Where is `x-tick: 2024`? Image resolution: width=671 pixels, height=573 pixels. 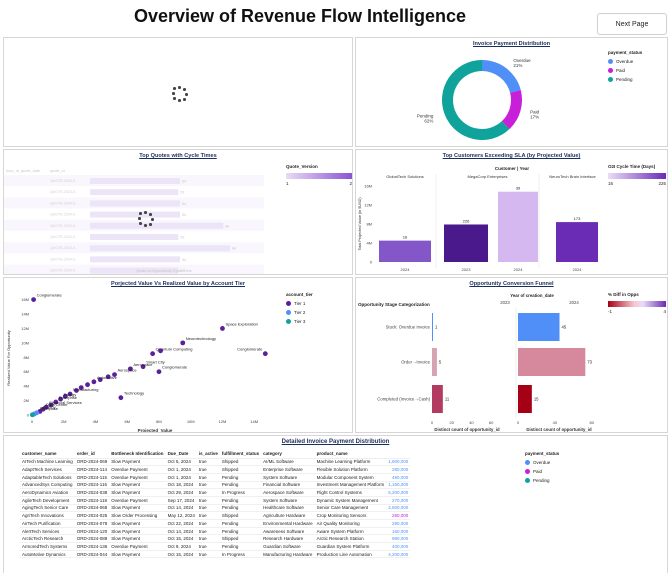 x-tick: 2024 is located at coordinates (406, 269).